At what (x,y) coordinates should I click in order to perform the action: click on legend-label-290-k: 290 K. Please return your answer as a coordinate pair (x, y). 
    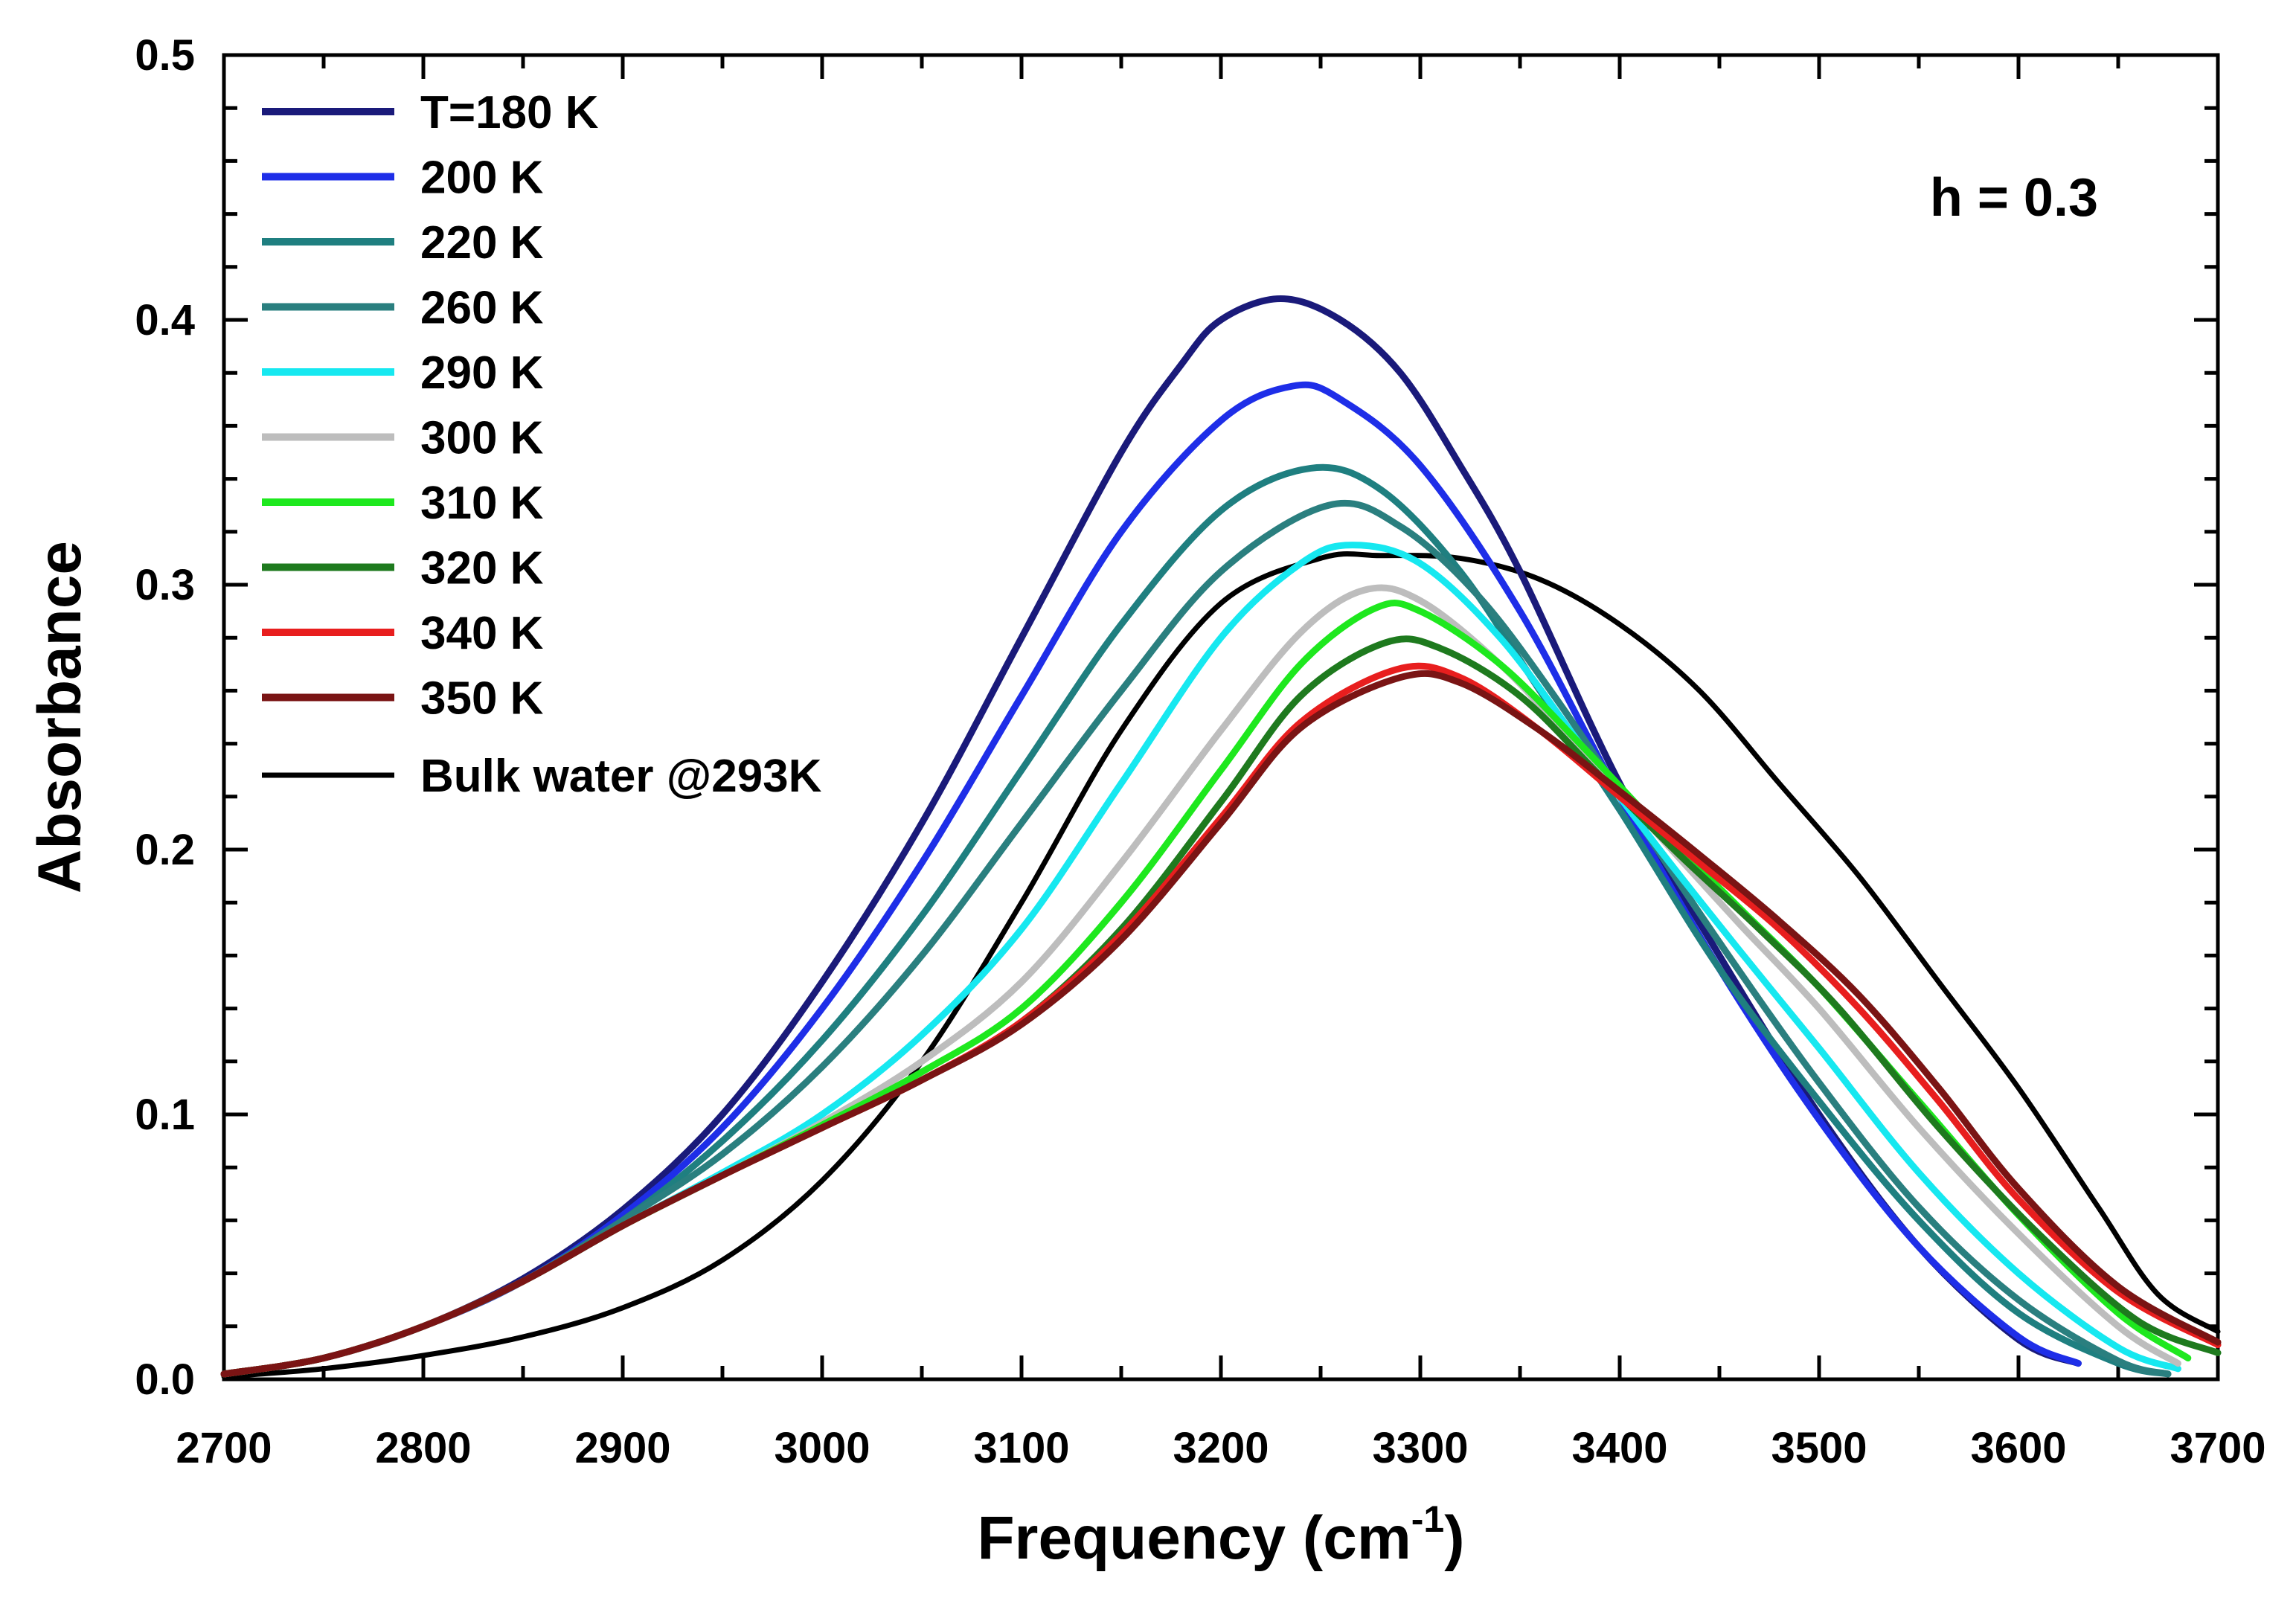
    Looking at the image, I should click on (482, 373).